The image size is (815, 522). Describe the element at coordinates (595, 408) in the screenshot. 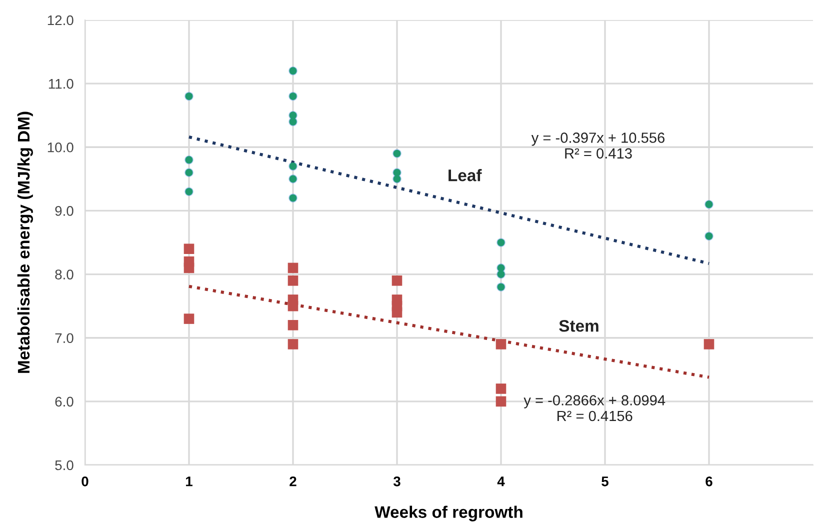

I see `annotation: y = -0.2866x + 8.0994 R² = 0.4156` at that location.